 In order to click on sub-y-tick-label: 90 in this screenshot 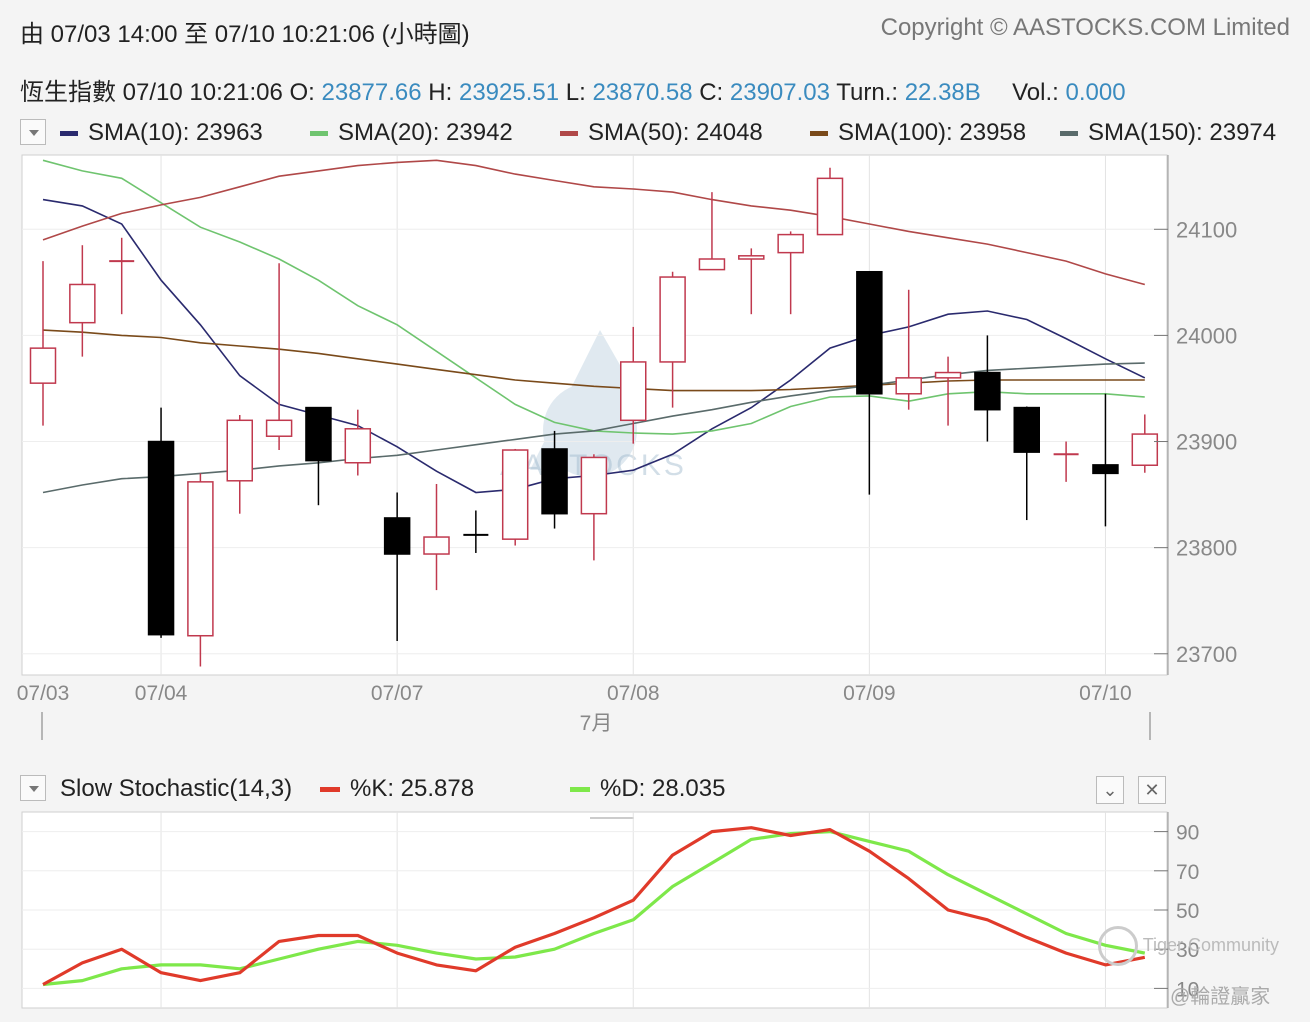, I will do `click(1187, 833)`.